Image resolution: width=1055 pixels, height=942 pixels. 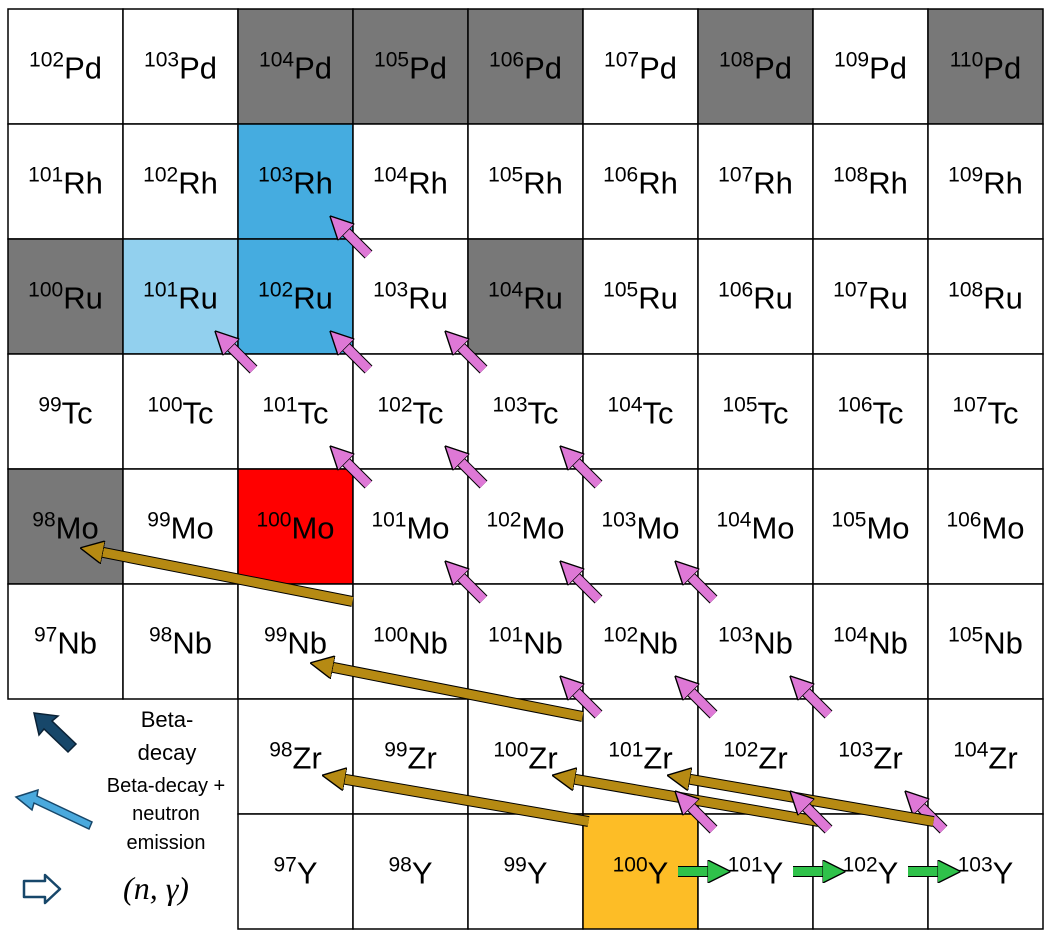 I want to click on nuclide-cell-103nb: 103Nb, so click(x=755, y=641).